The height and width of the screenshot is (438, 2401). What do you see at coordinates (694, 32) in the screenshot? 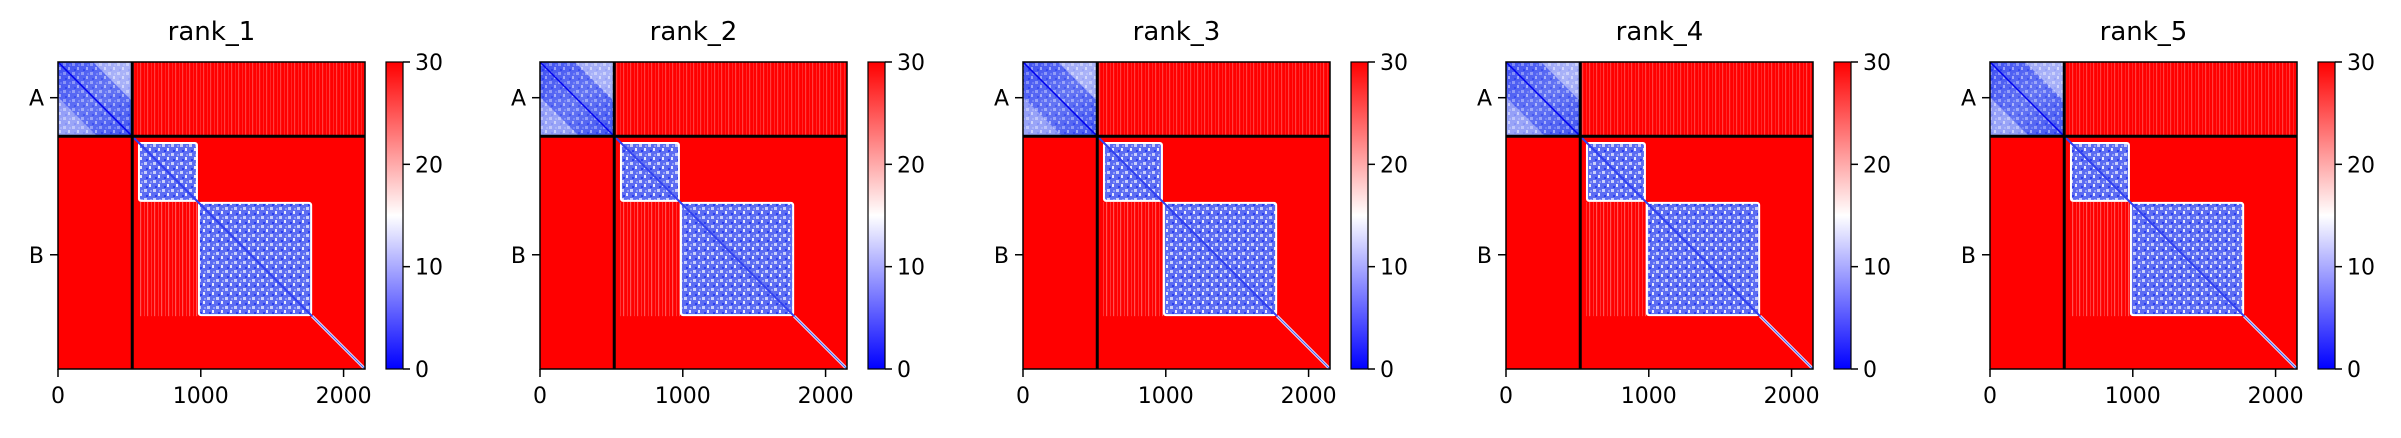
I see `panel-title: rank_2` at bounding box center [694, 32].